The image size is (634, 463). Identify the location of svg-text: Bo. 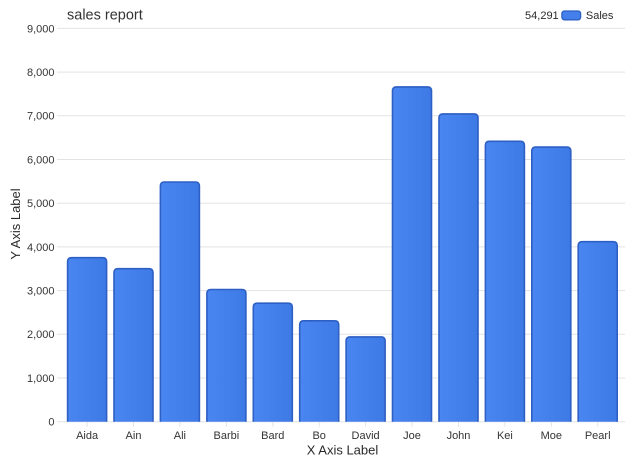
(318, 436).